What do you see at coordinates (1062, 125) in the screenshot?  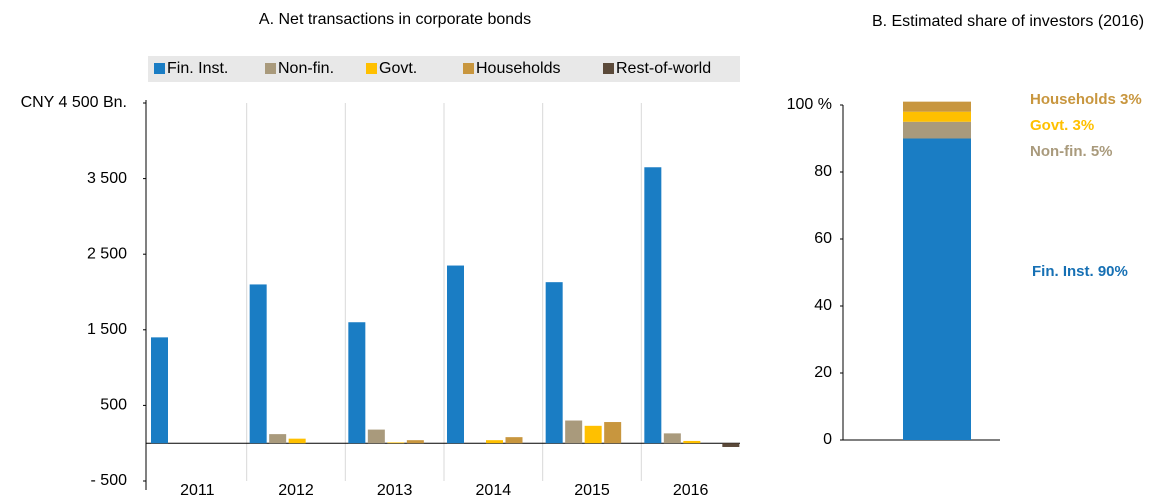 I see `value-label: Govt. 3%` at bounding box center [1062, 125].